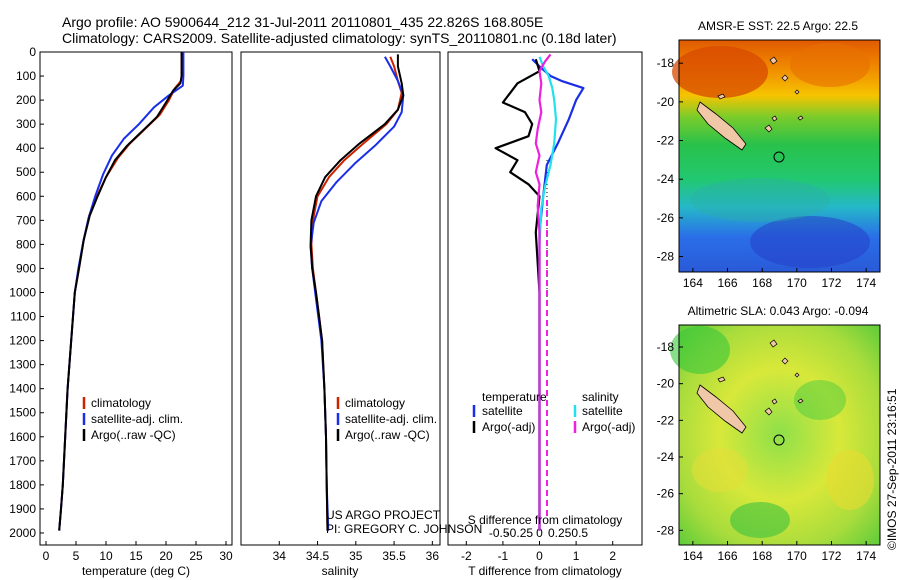  What do you see at coordinates (137, 419) in the screenshot?
I see `legend-satellite-label: satellite-adj. clim.` at bounding box center [137, 419].